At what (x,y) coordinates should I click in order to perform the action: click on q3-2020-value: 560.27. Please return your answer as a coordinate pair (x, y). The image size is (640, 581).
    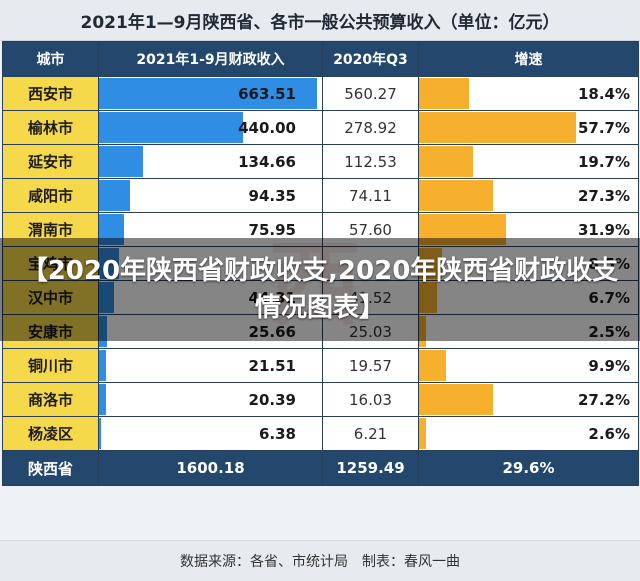
    Looking at the image, I should click on (370, 93).